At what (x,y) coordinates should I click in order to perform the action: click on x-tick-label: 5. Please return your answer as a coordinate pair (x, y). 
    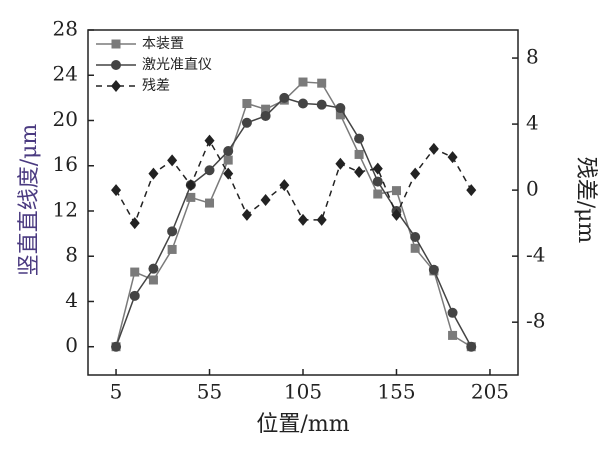
    Looking at the image, I should click on (116, 392).